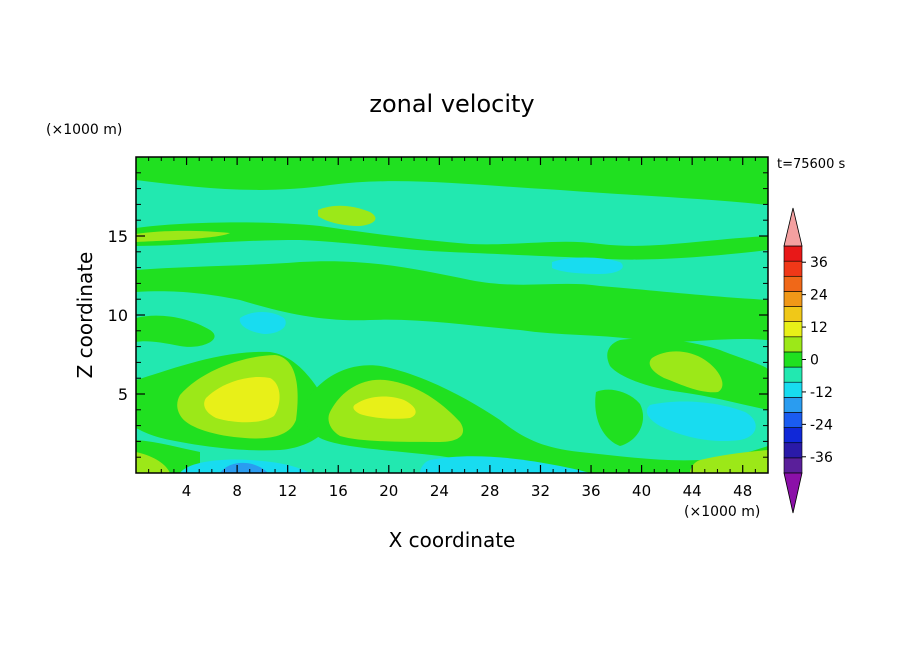  I want to click on x-tick-label: 36, so click(590, 491).